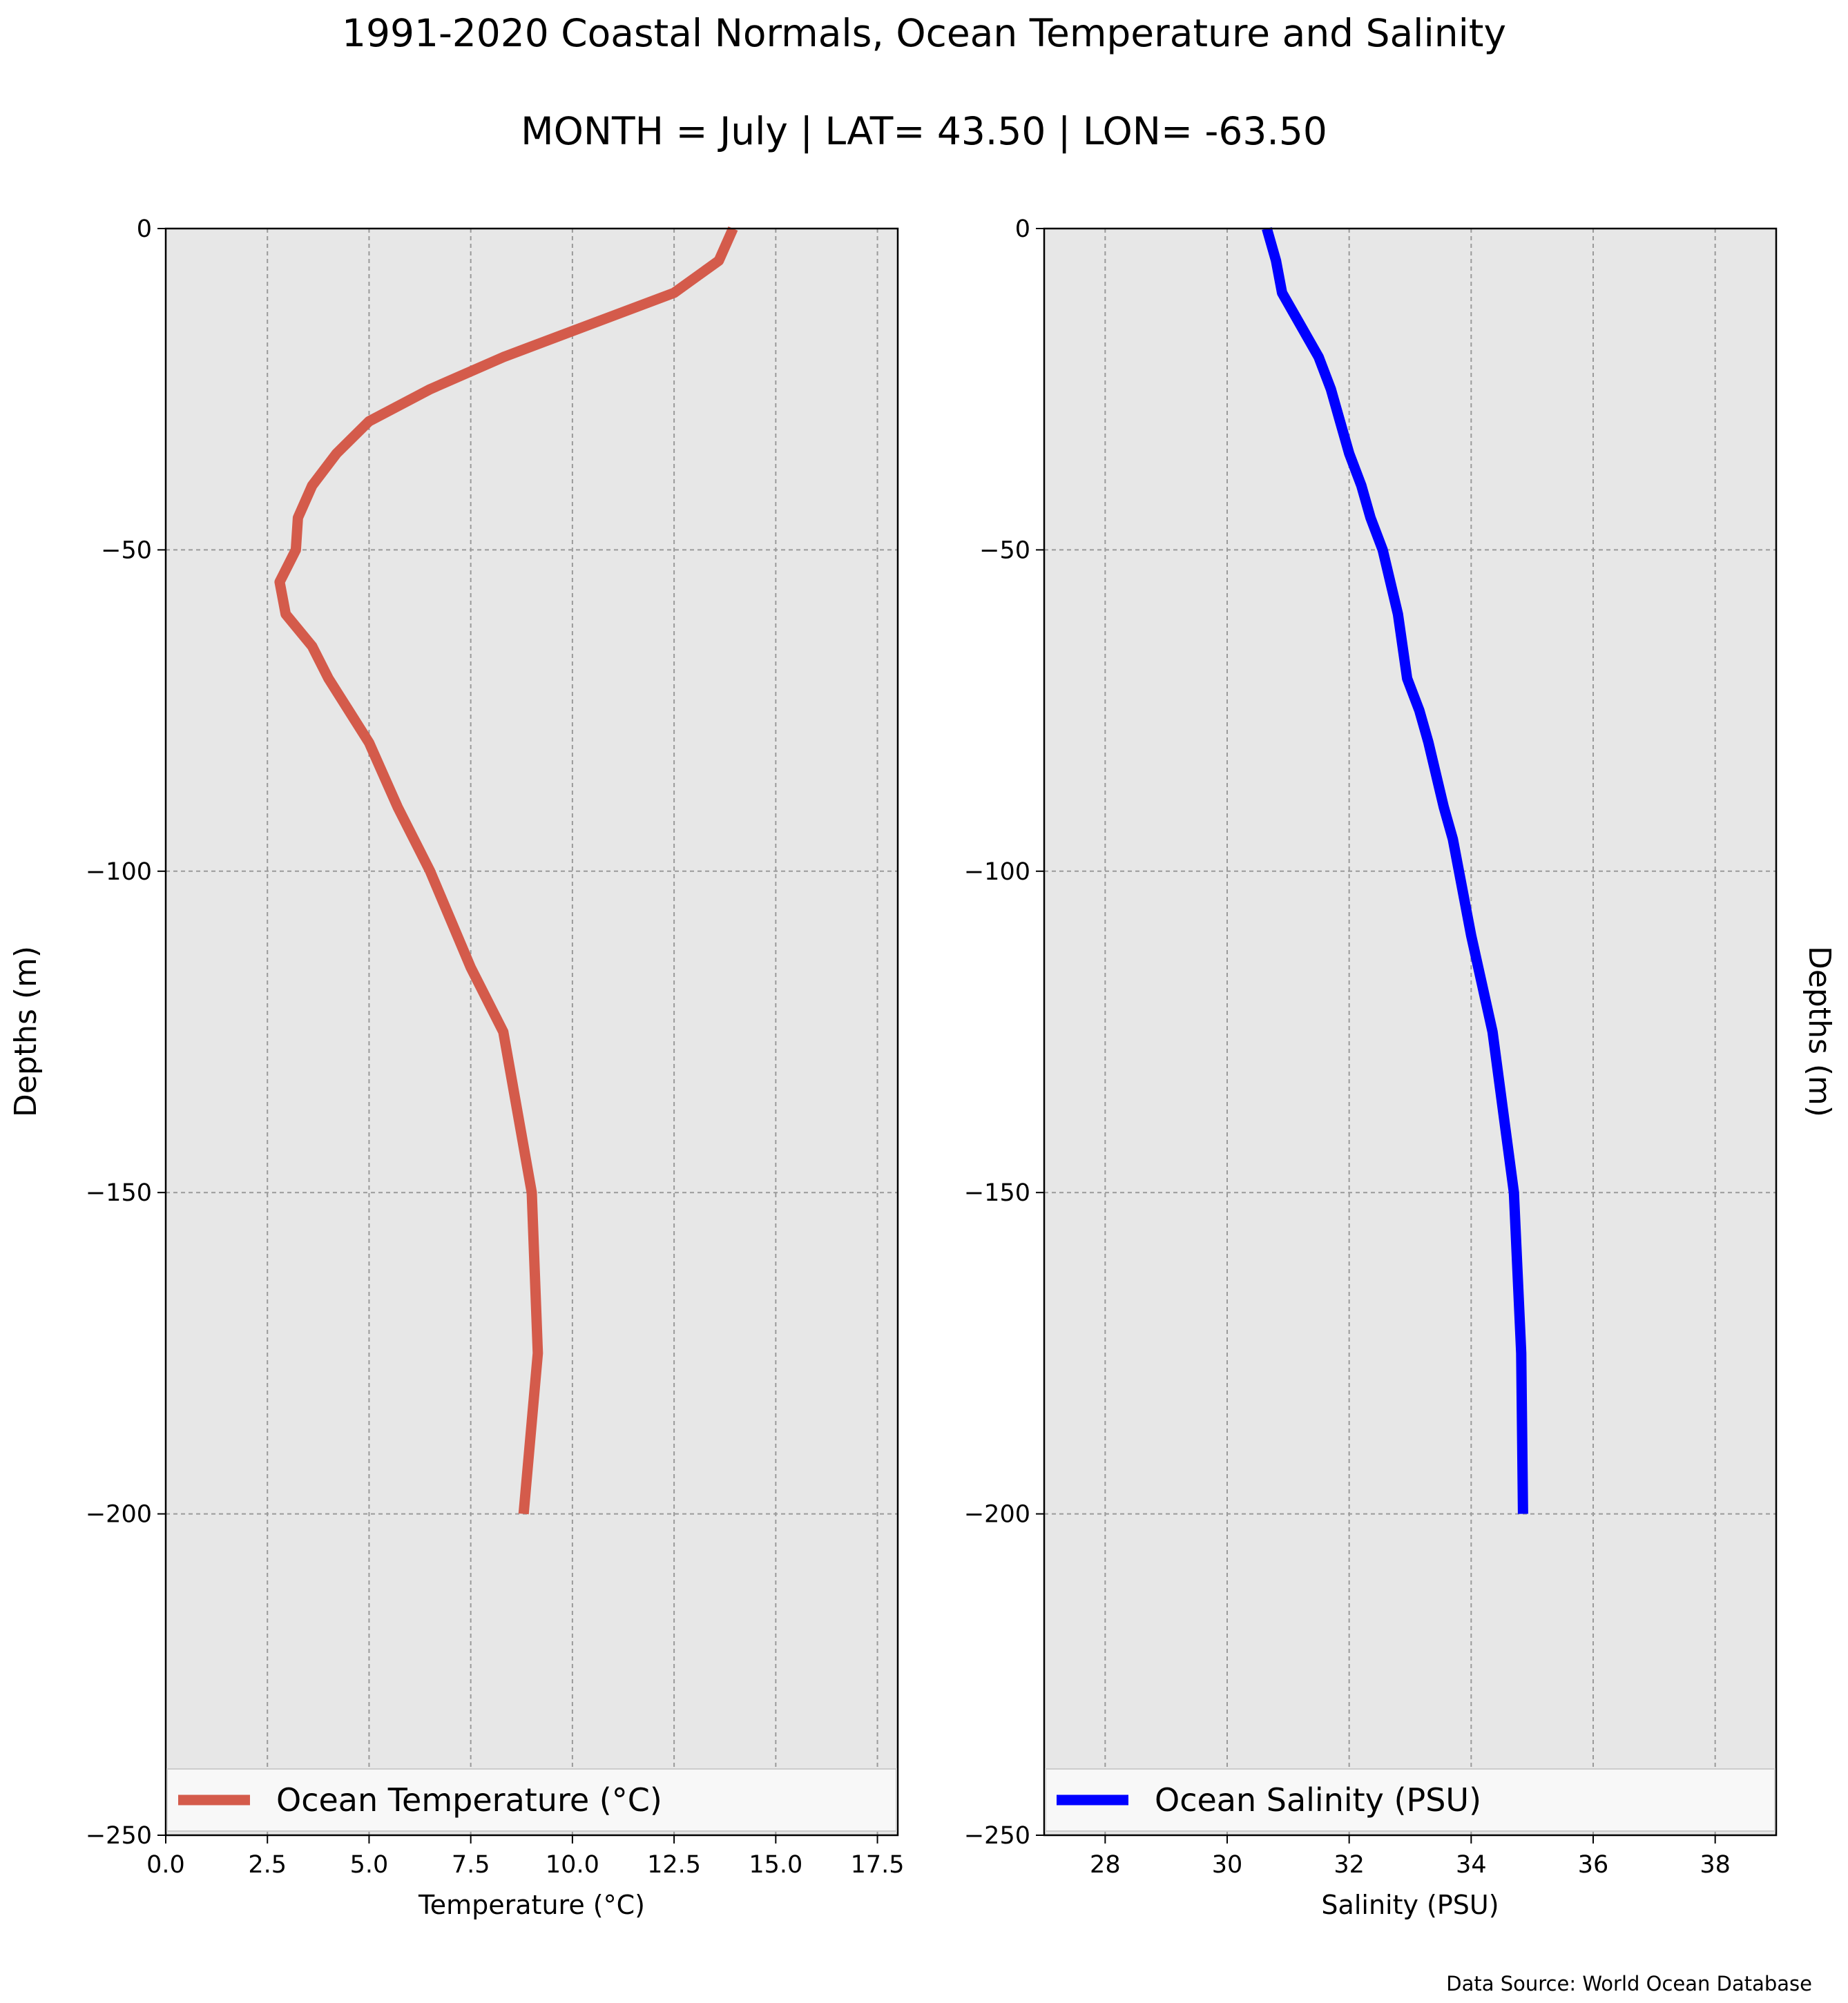 Image resolution: width=1848 pixels, height=2003 pixels. What do you see at coordinates (997, 1515) in the screenshot?
I see `sal-y-tick-label: −200` at bounding box center [997, 1515].